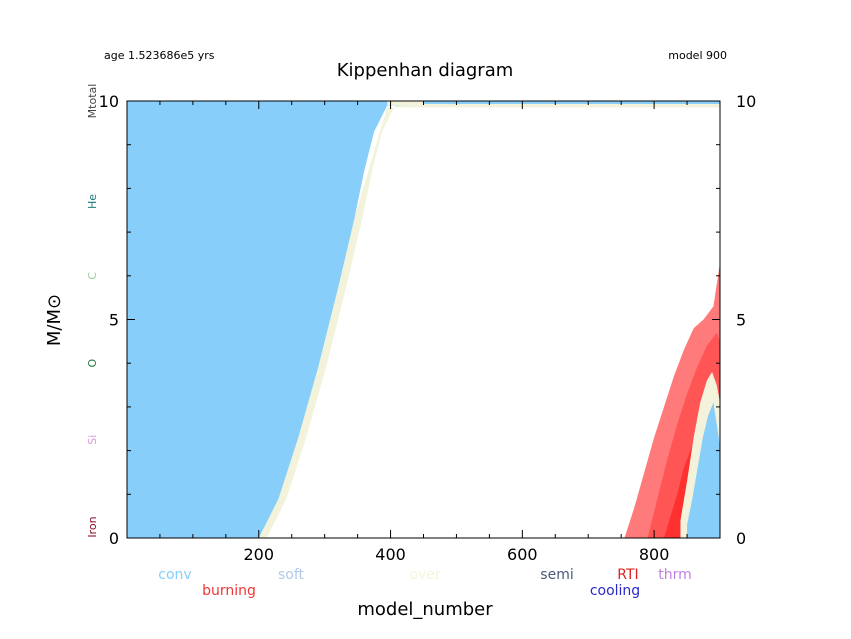 This screenshot has width=851, height=639. What do you see at coordinates (291, 575) in the screenshot?
I see `legend-soft: soft` at bounding box center [291, 575].